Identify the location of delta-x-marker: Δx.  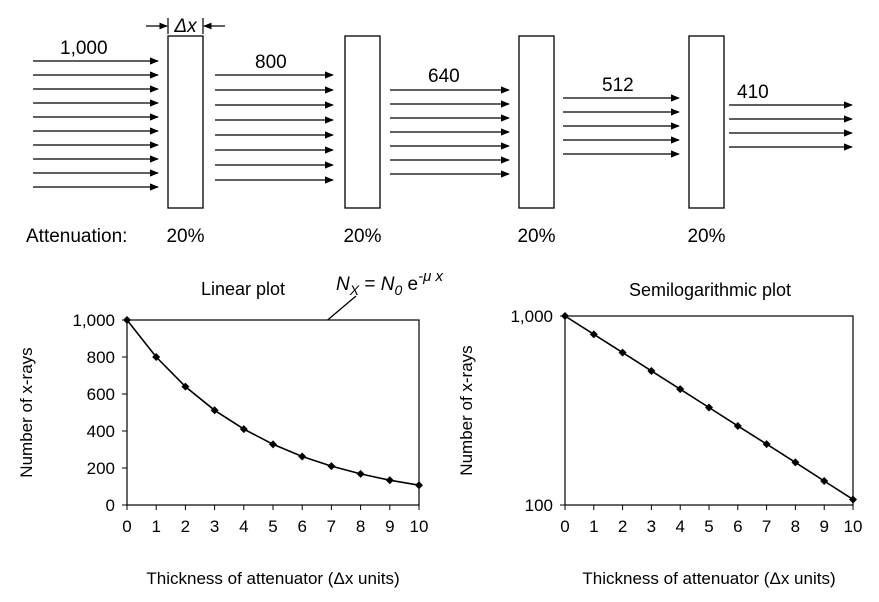
(185, 26).